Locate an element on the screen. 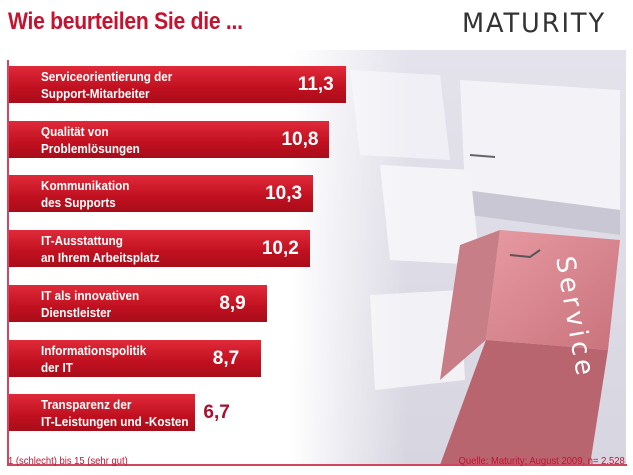  source-note: Quelle: Maturity; August 2009, n= 2.528 is located at coordinates (541, 461).